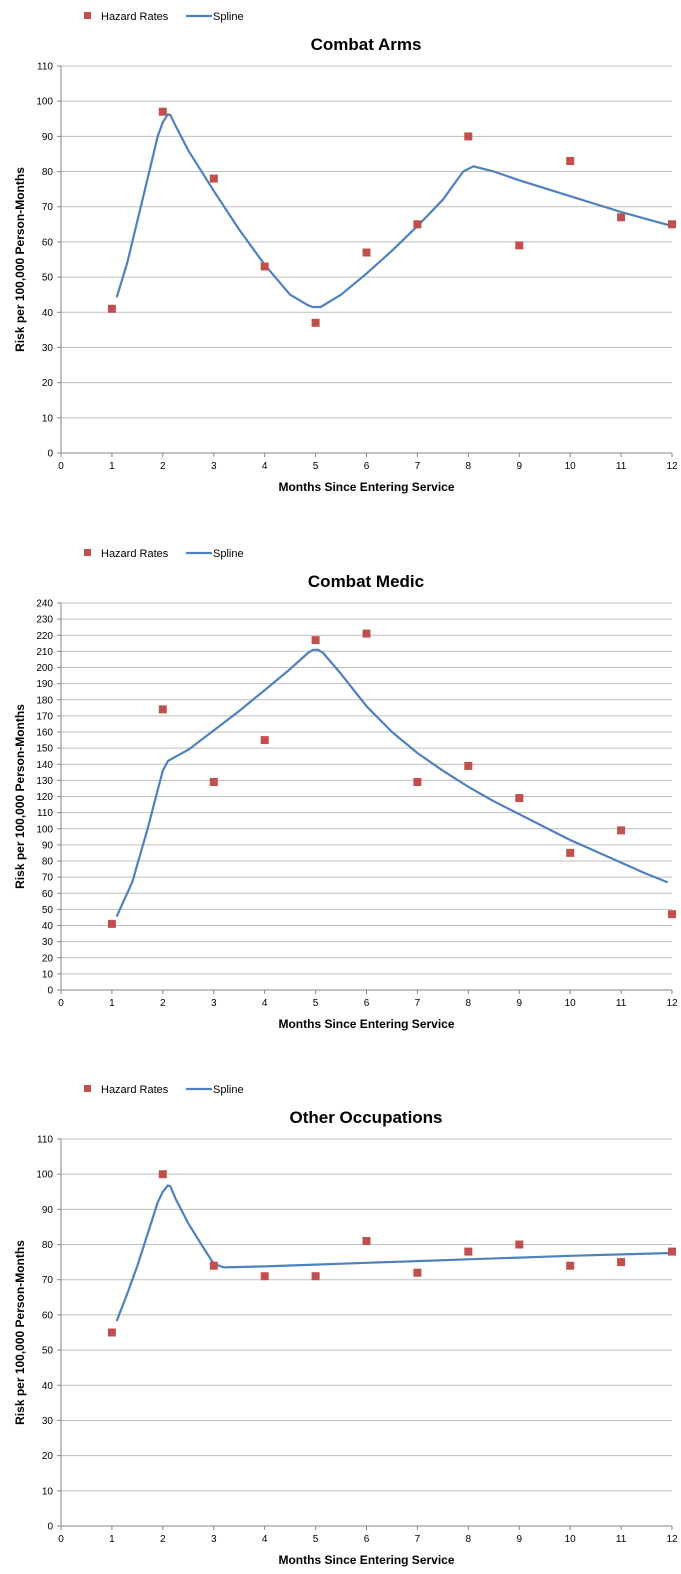 The height and width of the screenshot is (1574, 681). What do you see at coordinates (61, 466) in the screenshot?
I see `x-tick-label: 0` at bounding box center [61, 466].